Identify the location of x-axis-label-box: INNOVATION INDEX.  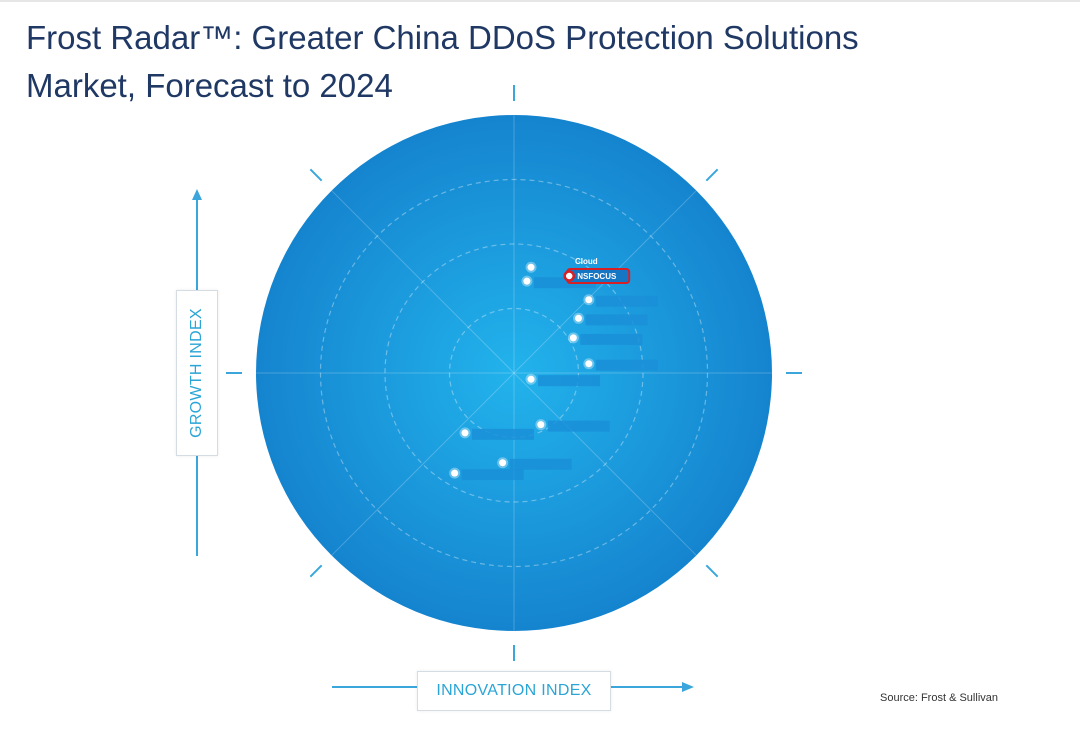
(514, 691).